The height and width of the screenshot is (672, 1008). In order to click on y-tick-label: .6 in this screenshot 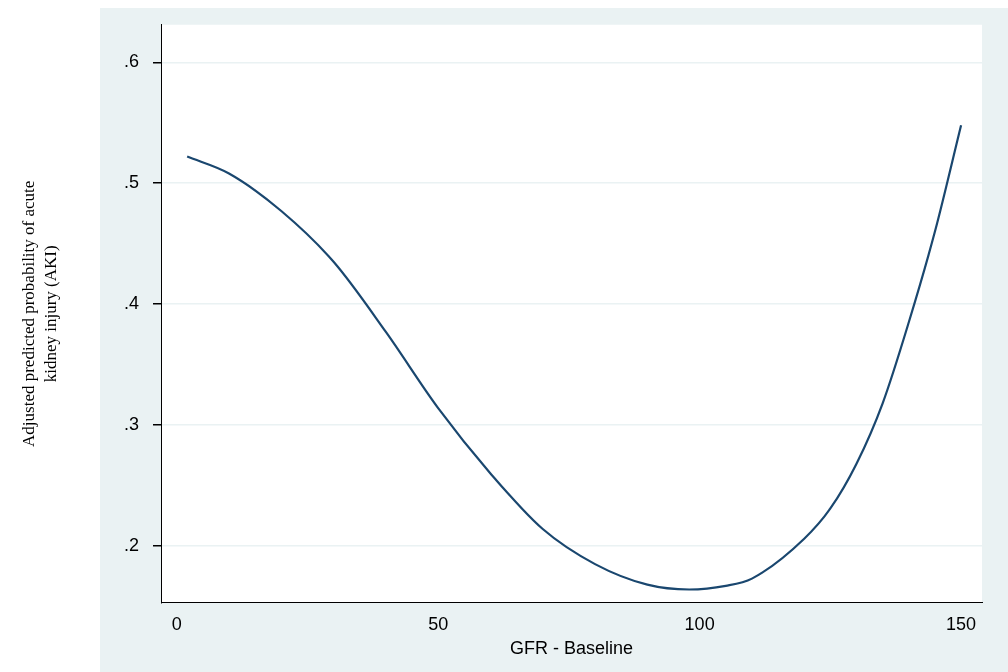, I will do `click(132, 61)`.